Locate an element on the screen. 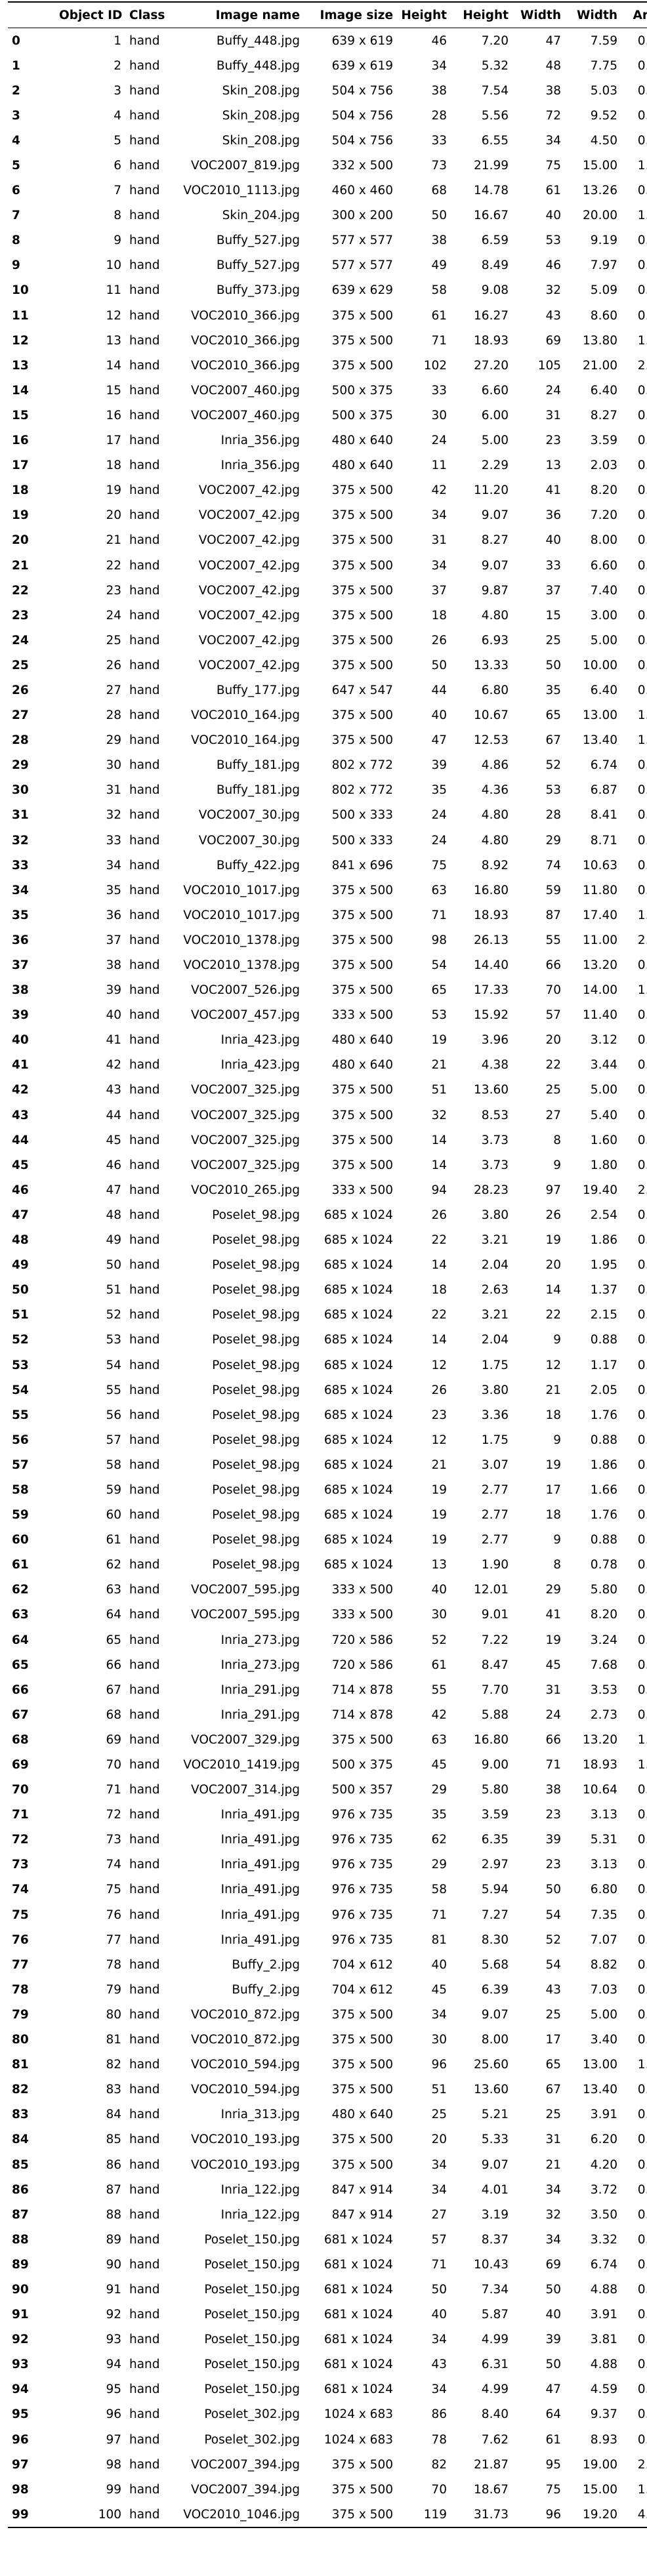 The height and width of the screenshot is (2576, 647). object-id-cell: 30 is located at coordinates (114, 765).